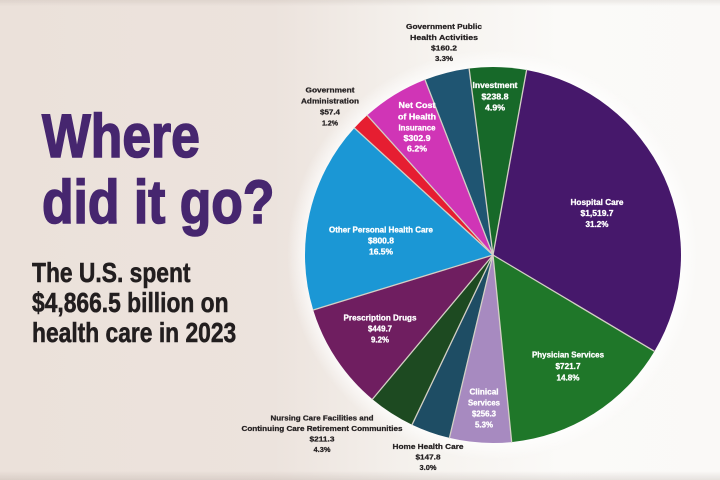  Describe the element at coordinates (428, 457) in the screenshot. I see `svg-text: $147.8` at that location.